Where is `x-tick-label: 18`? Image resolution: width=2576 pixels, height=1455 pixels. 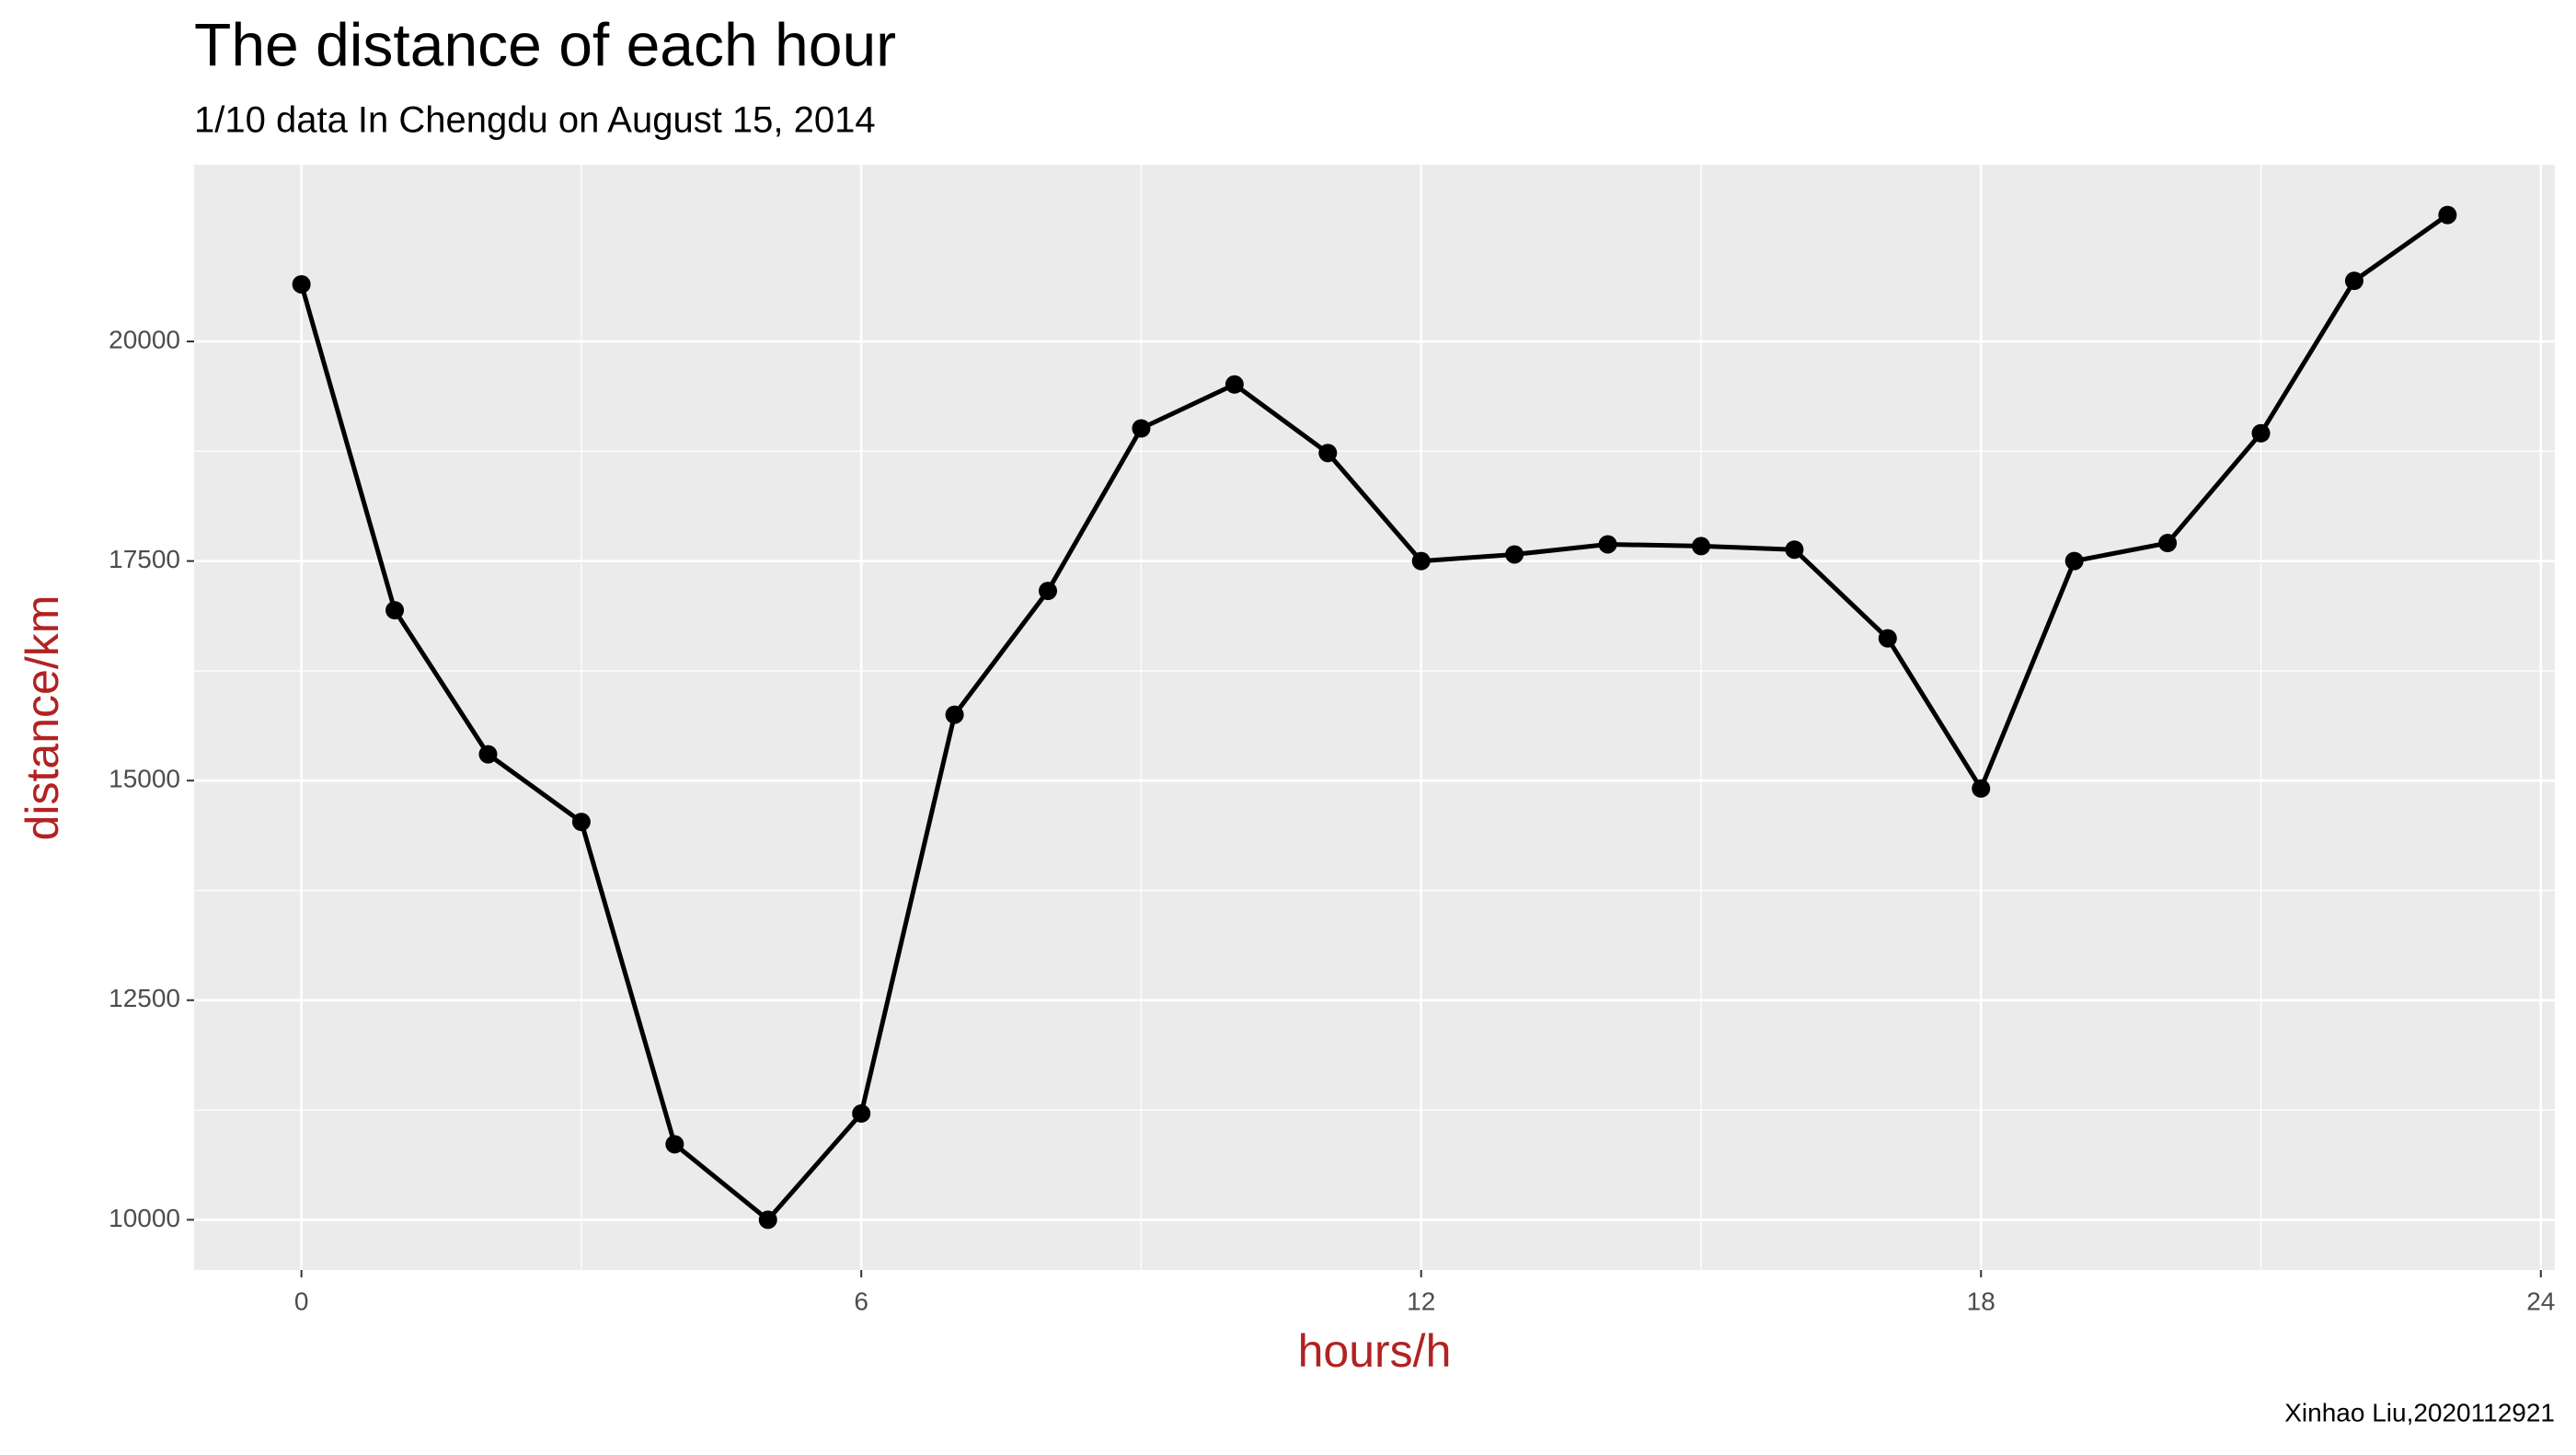 x-tick-label: 18 is located at coordinates (1981, 1301).